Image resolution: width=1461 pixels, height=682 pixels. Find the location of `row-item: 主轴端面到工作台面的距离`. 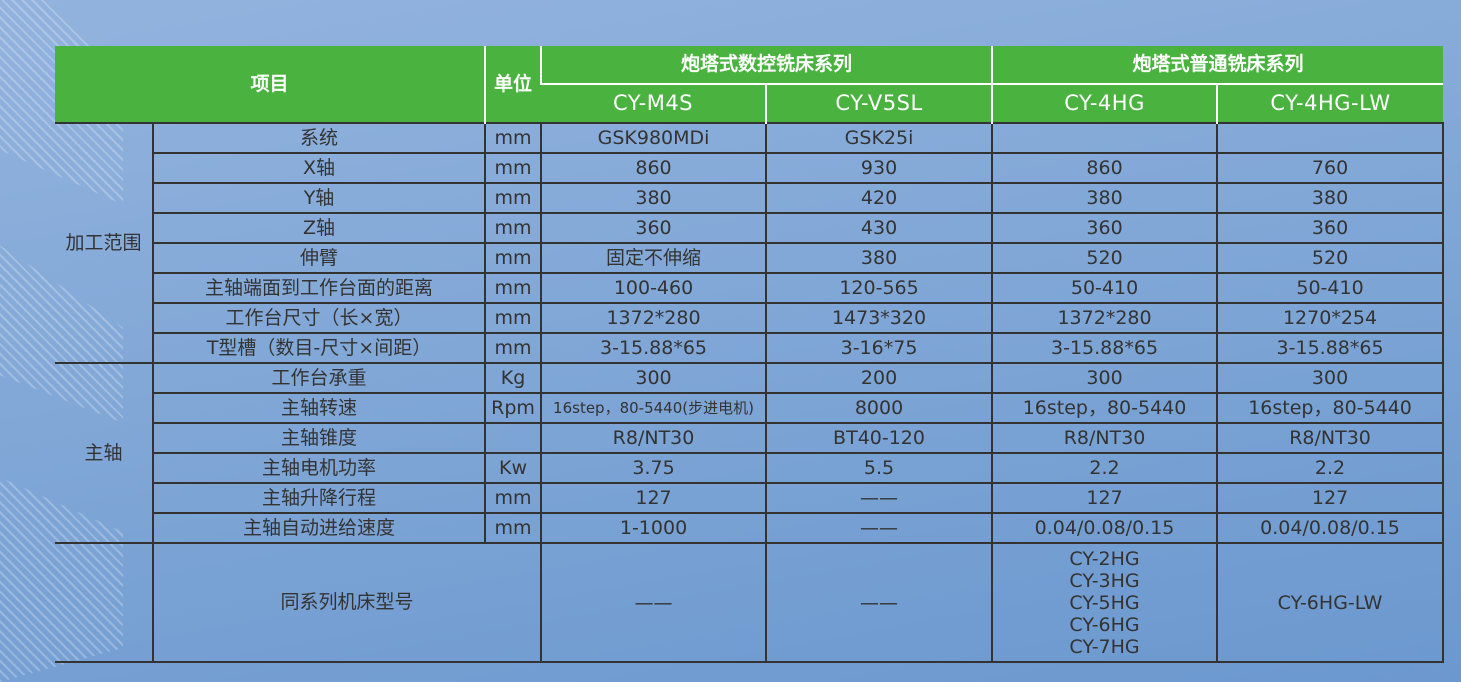

row-item: 主轴端面到工作台面的距离 is located at coordinates (320, 288).